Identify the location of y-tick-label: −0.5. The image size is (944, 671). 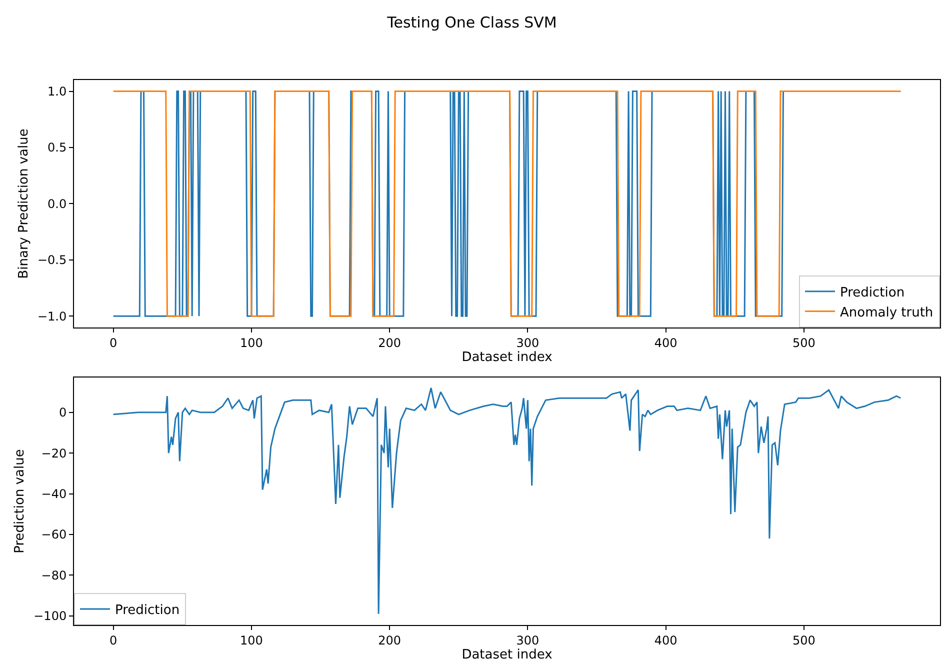
(52, 260).